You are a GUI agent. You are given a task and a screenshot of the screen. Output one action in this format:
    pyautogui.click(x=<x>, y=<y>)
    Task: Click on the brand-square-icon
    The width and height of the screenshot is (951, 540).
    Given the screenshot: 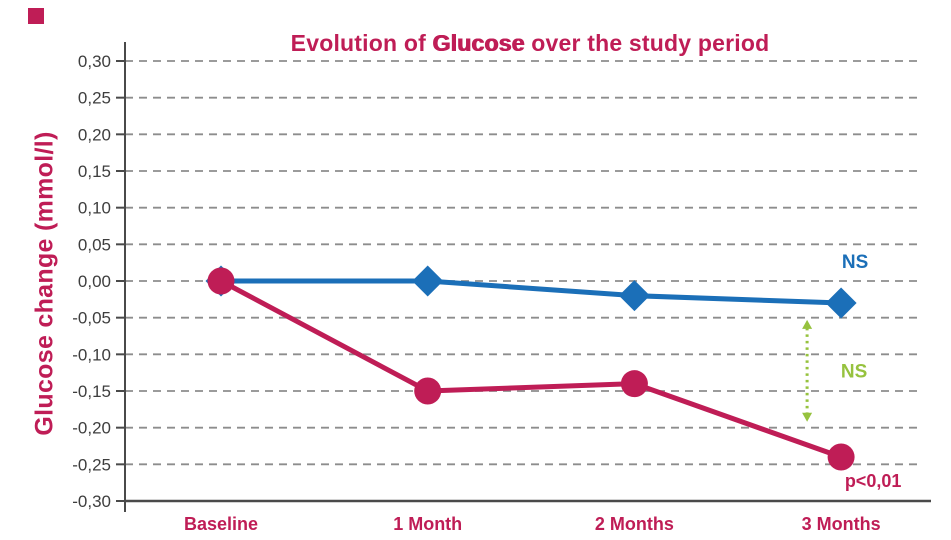 What is the action you would take?
    pyautogui.click(x=36, y=16)
    